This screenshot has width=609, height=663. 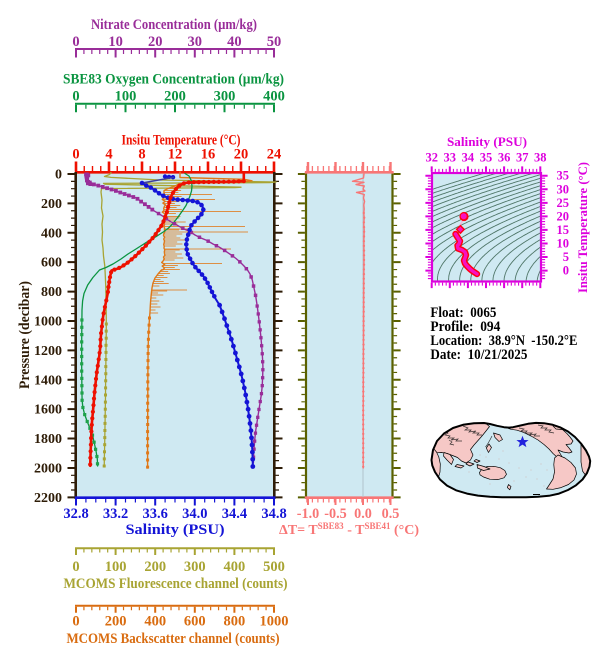 I want to click on svg-text: 34.0, so click(x=194, y=514).